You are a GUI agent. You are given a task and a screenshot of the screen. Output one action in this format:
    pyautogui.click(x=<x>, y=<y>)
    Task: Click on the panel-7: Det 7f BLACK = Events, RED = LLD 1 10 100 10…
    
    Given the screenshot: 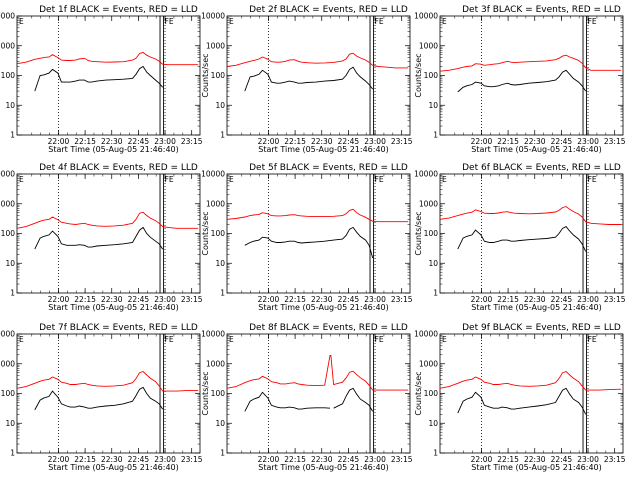 What is the action you would take?
    pyautogui.click(x=101, y=397)
    